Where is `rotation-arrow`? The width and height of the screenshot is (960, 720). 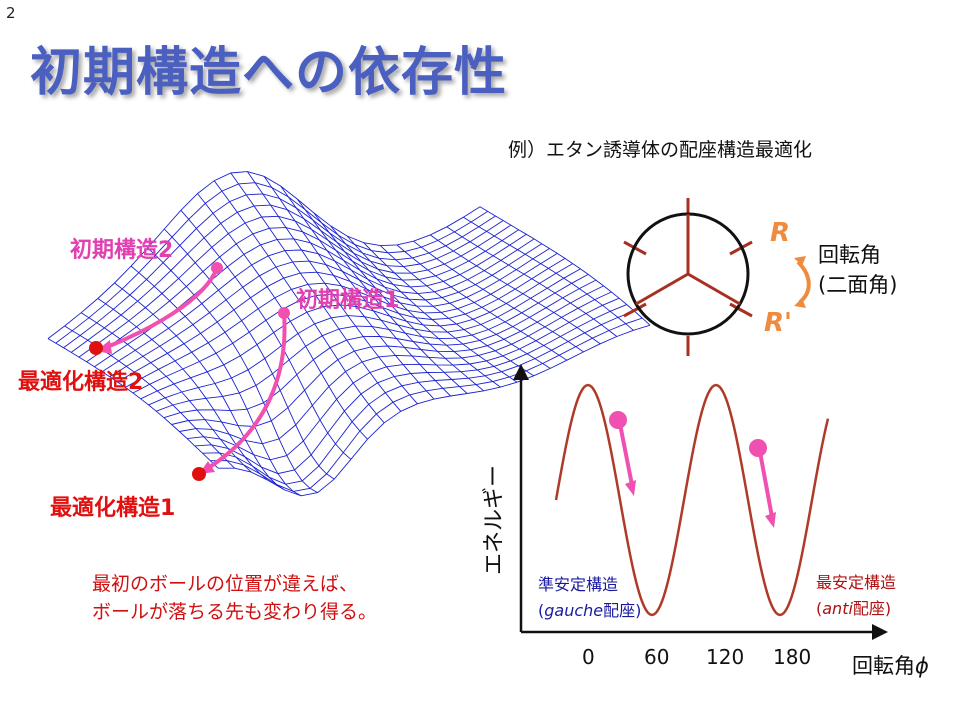
rotation-arrow is located at coordinates (803, 282).